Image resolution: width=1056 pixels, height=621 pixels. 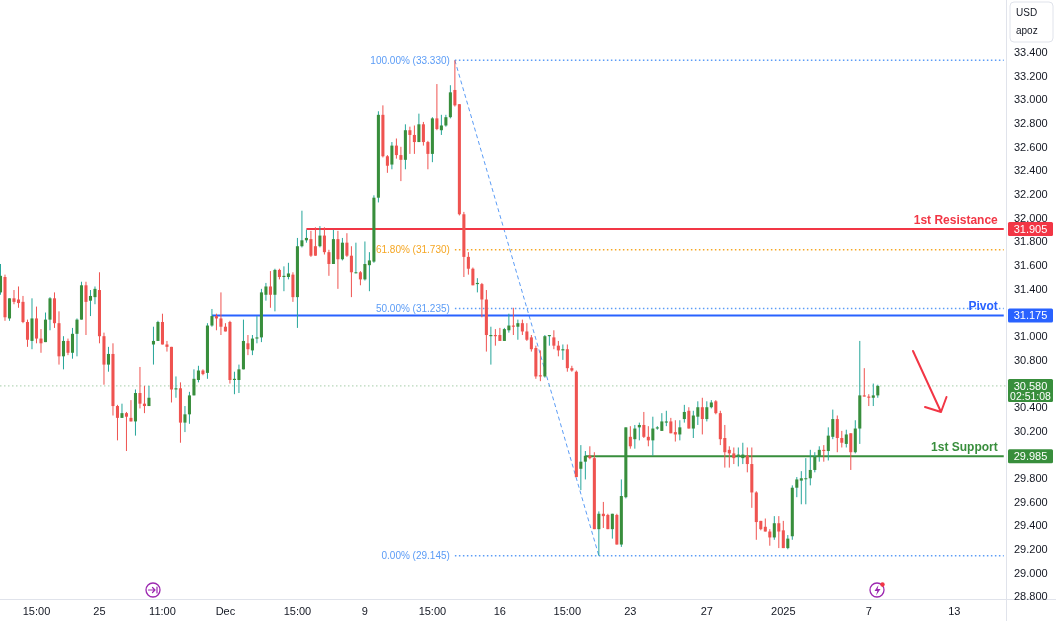 I want to click on series-label: 1st Resistance, so click(x=956, y=220).